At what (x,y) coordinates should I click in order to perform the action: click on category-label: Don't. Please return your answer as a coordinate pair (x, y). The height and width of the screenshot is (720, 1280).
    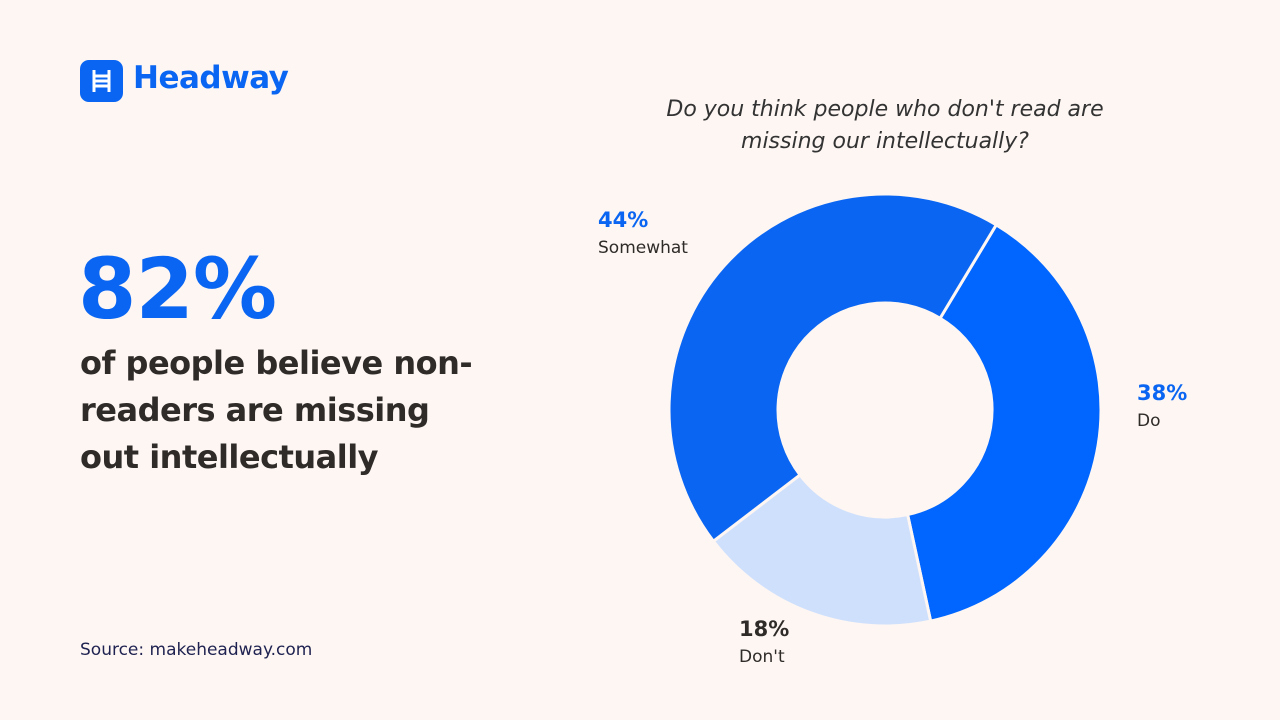
    Looking at the image, I should click on (762, 657).